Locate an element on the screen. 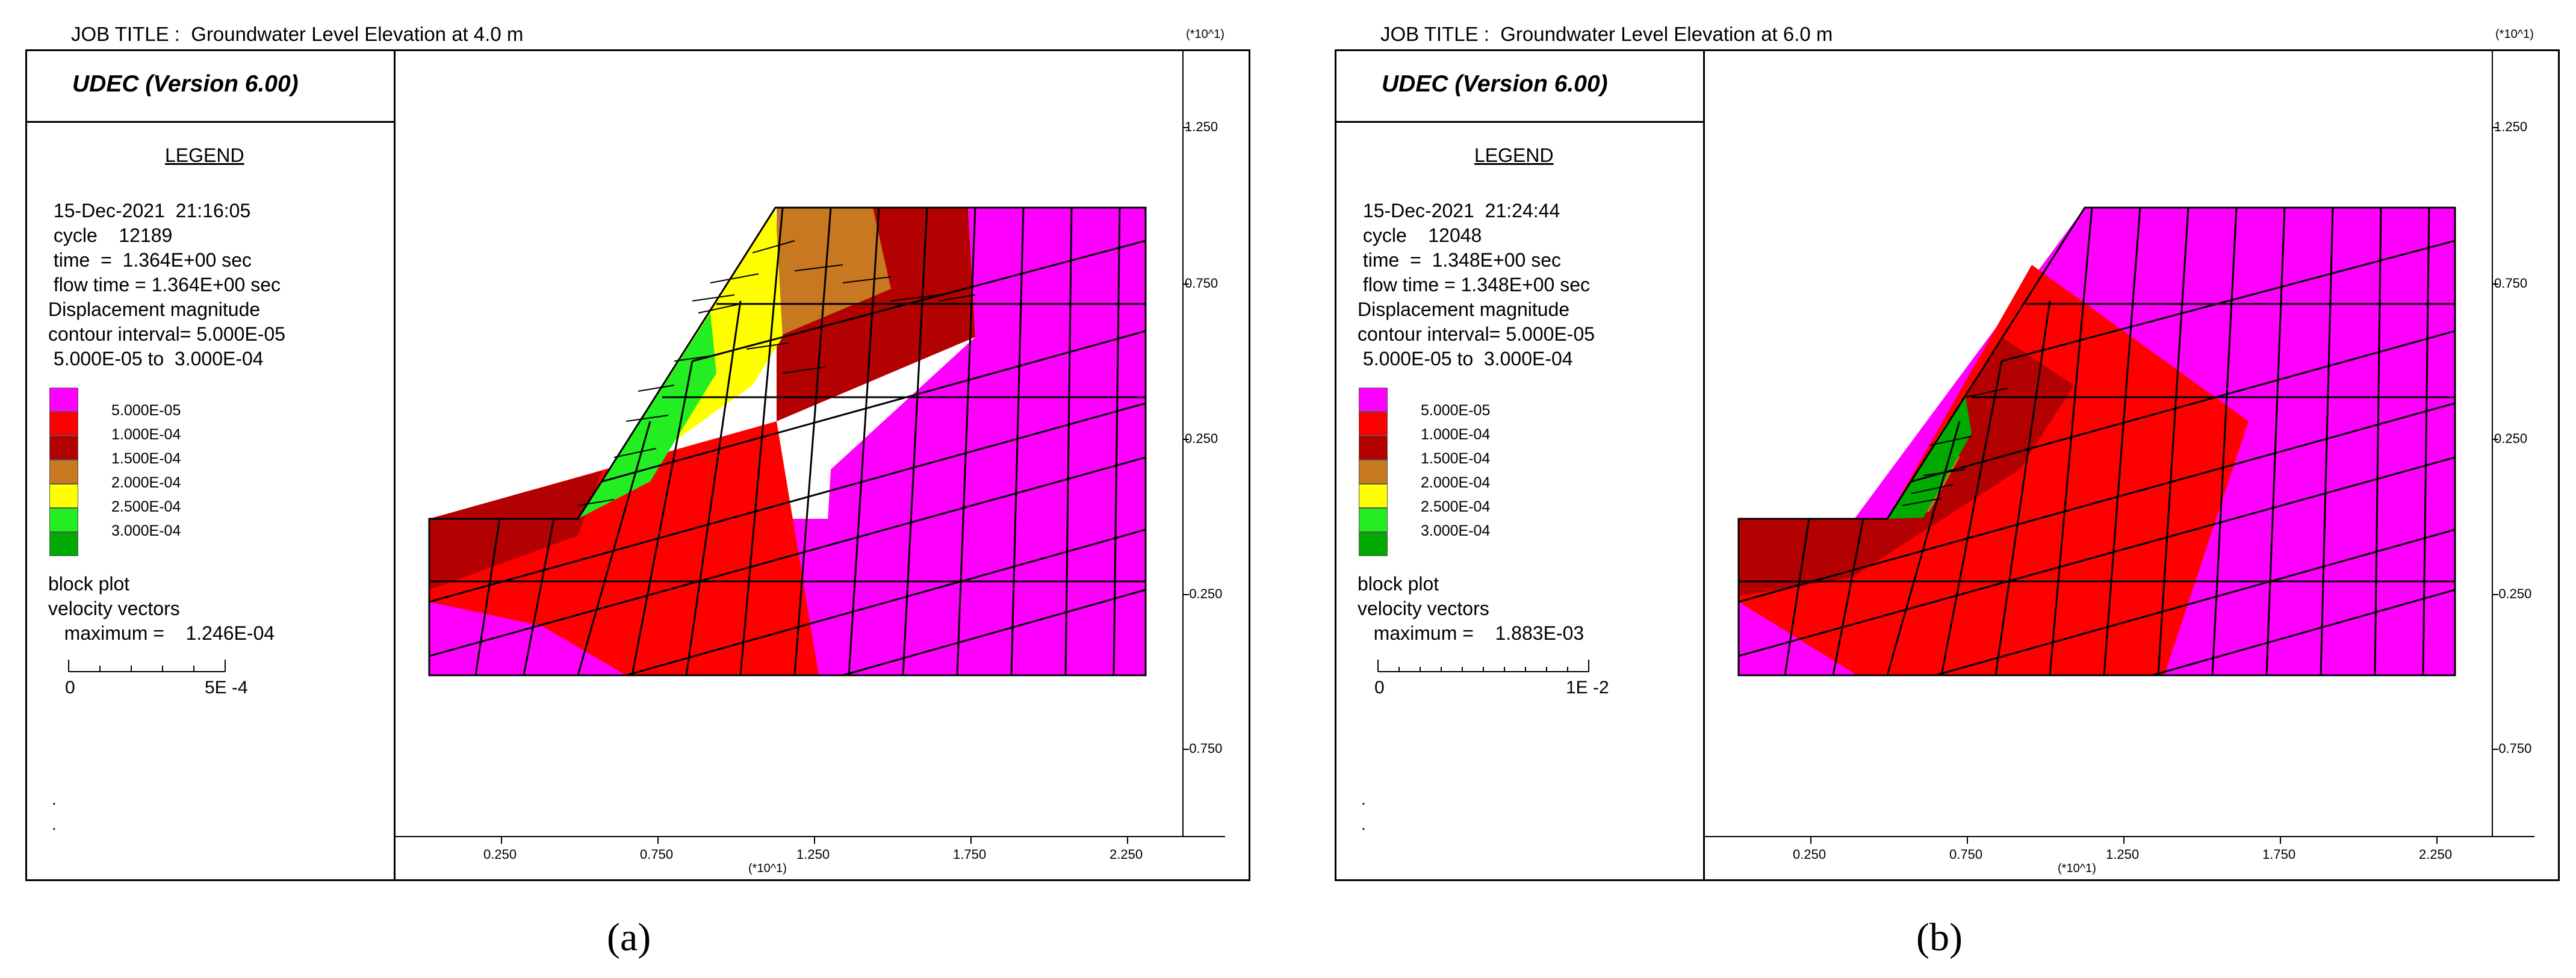 The height and width of the screenshot is (978, 2576). zone-magenta-right is located at coordinates (982, 441).